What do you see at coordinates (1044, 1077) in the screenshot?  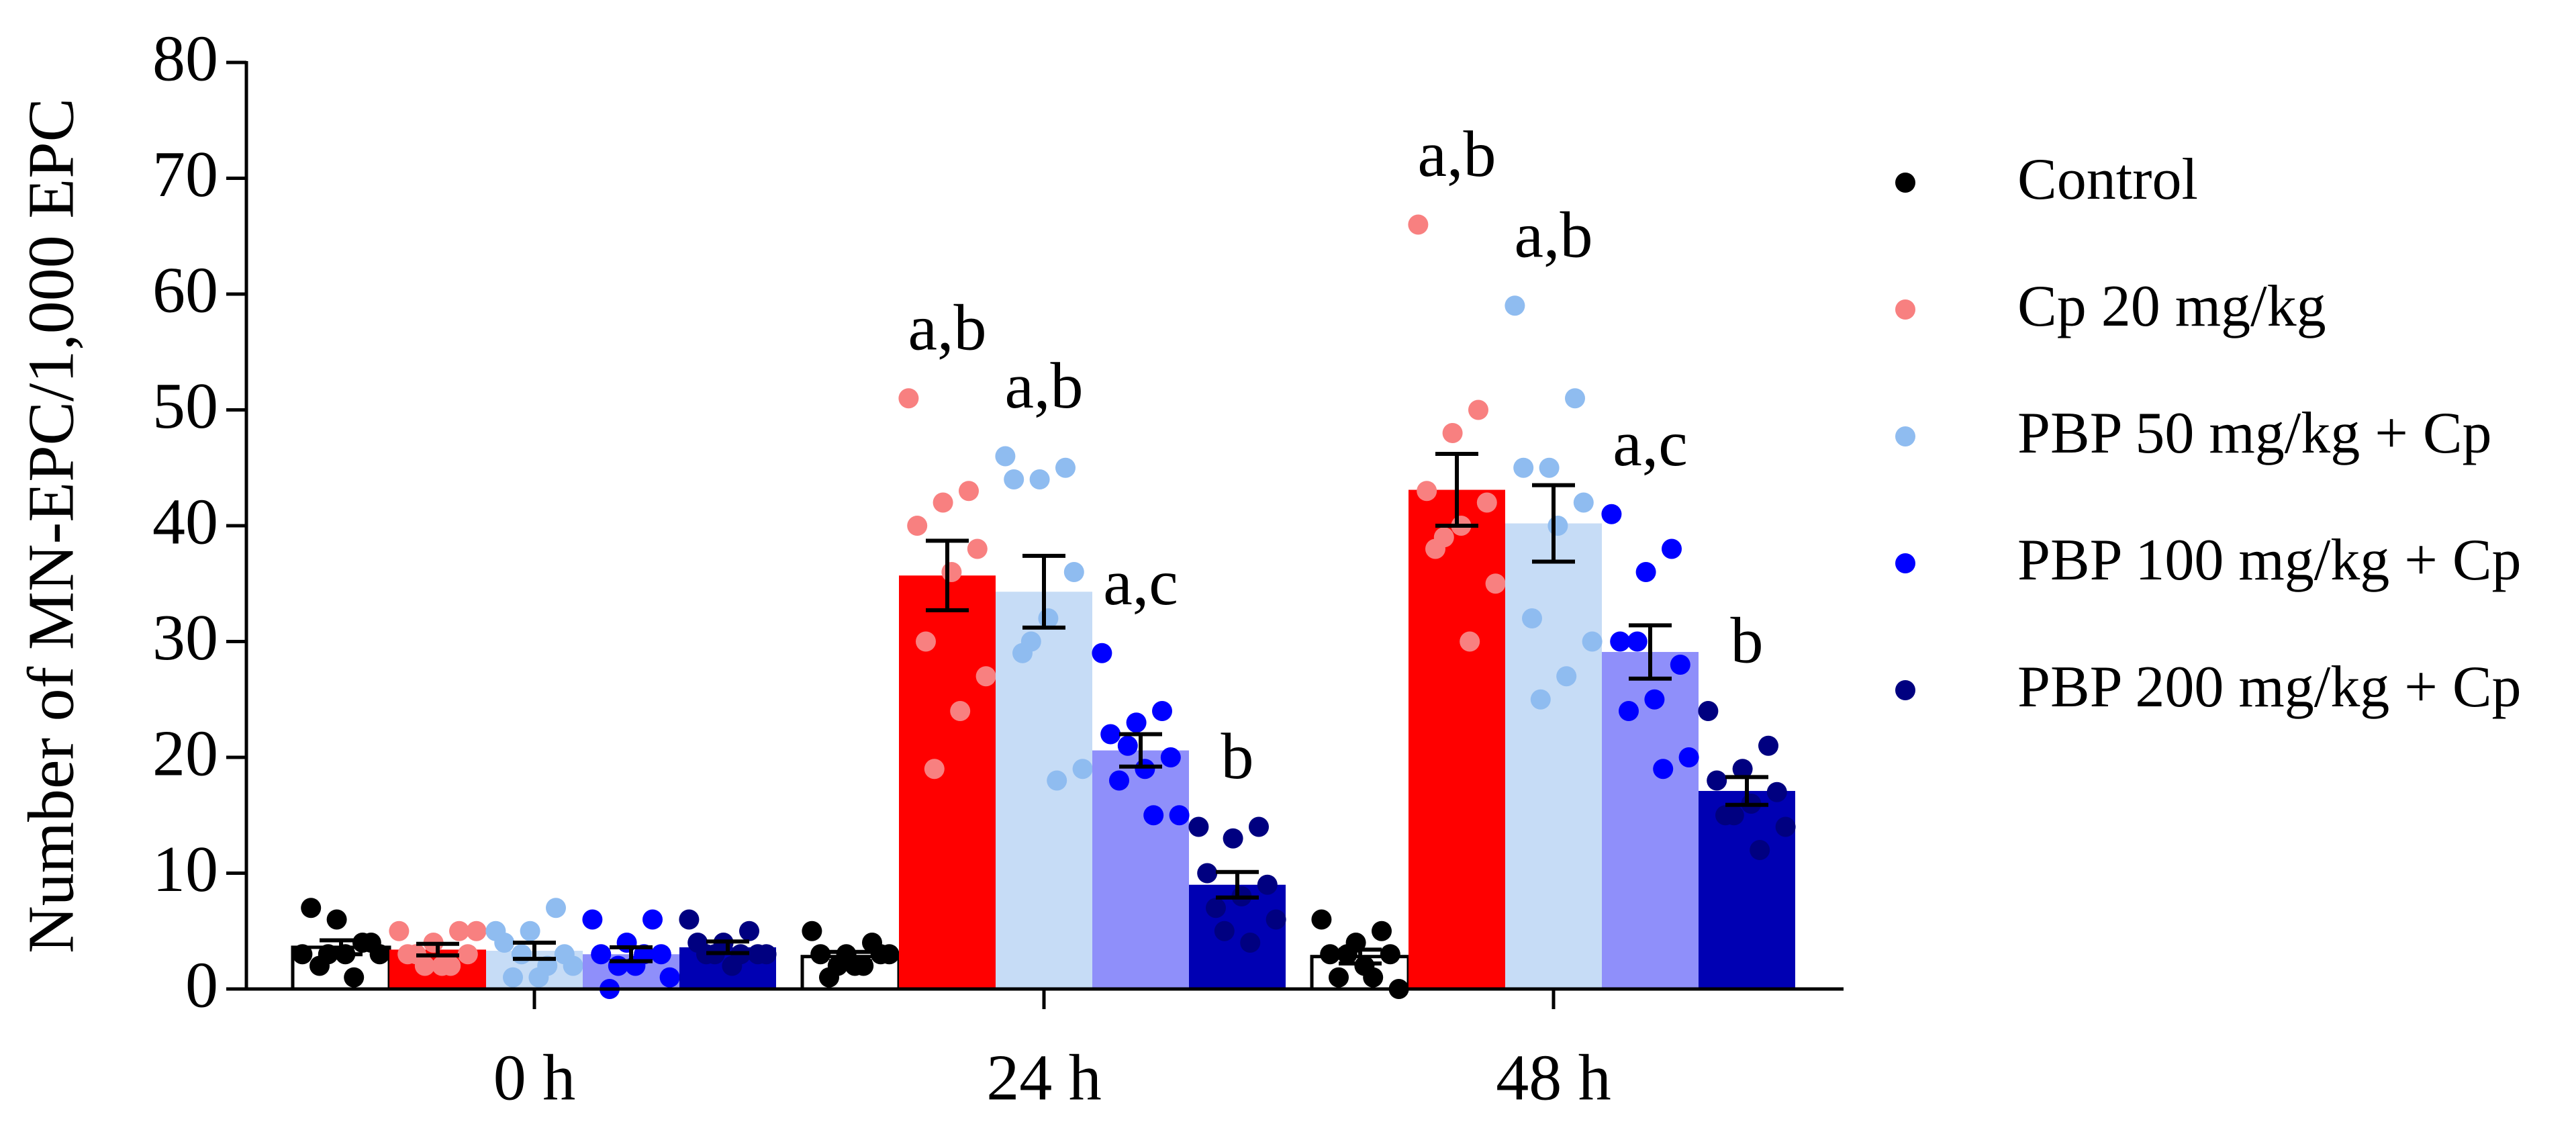 I see `x-tick-label: 24 h` at bounding box center [1044, 1077].